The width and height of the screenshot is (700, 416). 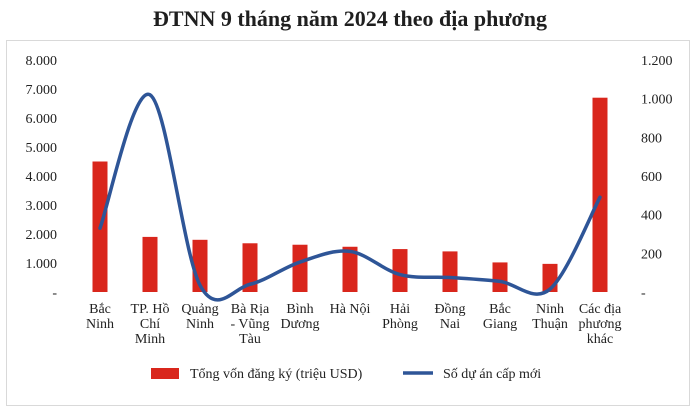 I want to click on category-label-line: TP. Hồ, so click(x=150, y=309).